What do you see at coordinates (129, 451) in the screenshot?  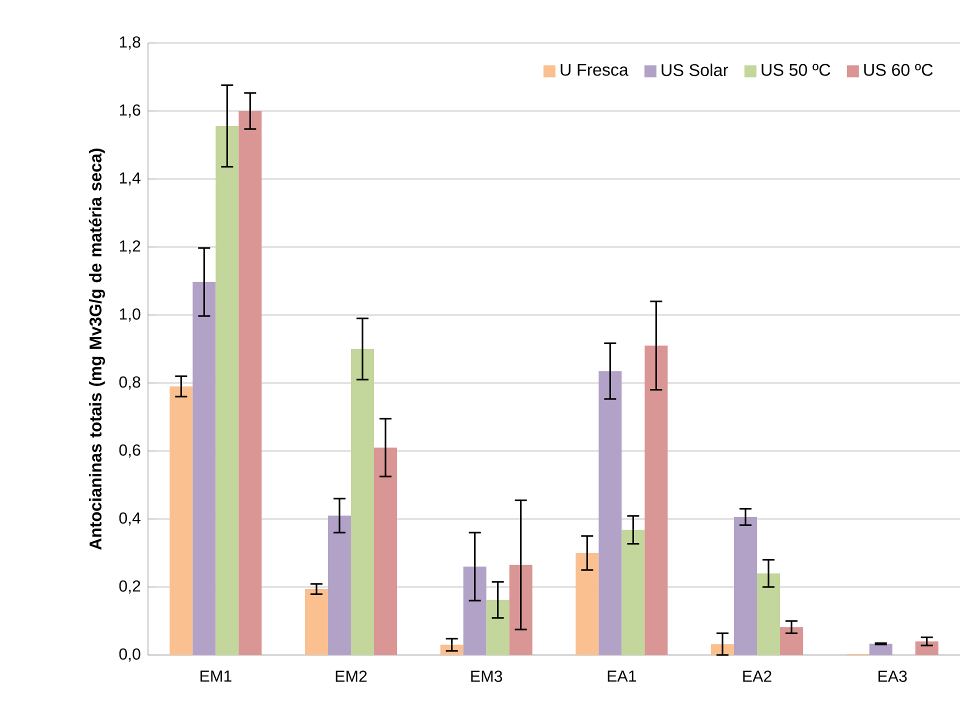 I see `y-tick-label: 0,6` at bounding box center [129, 451].